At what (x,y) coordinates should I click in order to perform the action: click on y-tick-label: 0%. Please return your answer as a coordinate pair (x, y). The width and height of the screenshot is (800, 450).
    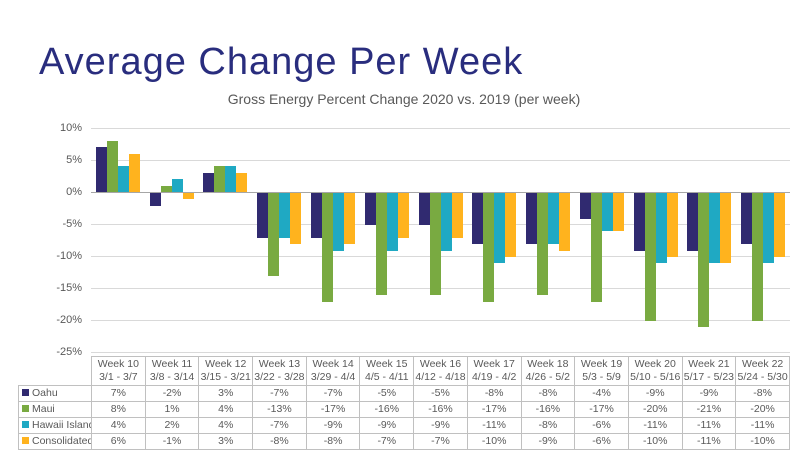
    Looking at the image, I should click on (74, 192).